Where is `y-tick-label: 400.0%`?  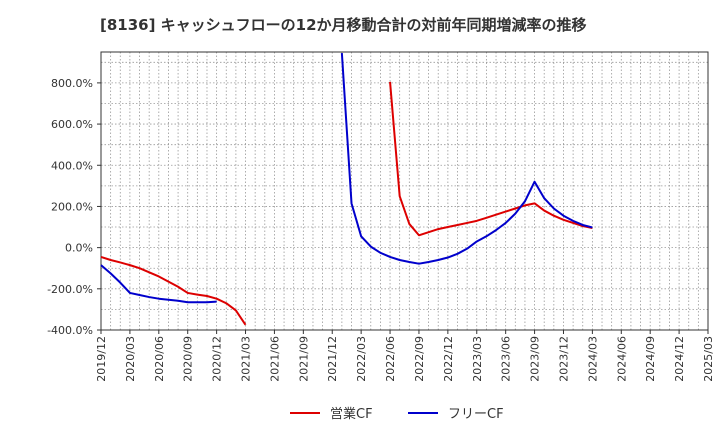 y-tick-label: 400.0% is located at coordinates (72, 165).